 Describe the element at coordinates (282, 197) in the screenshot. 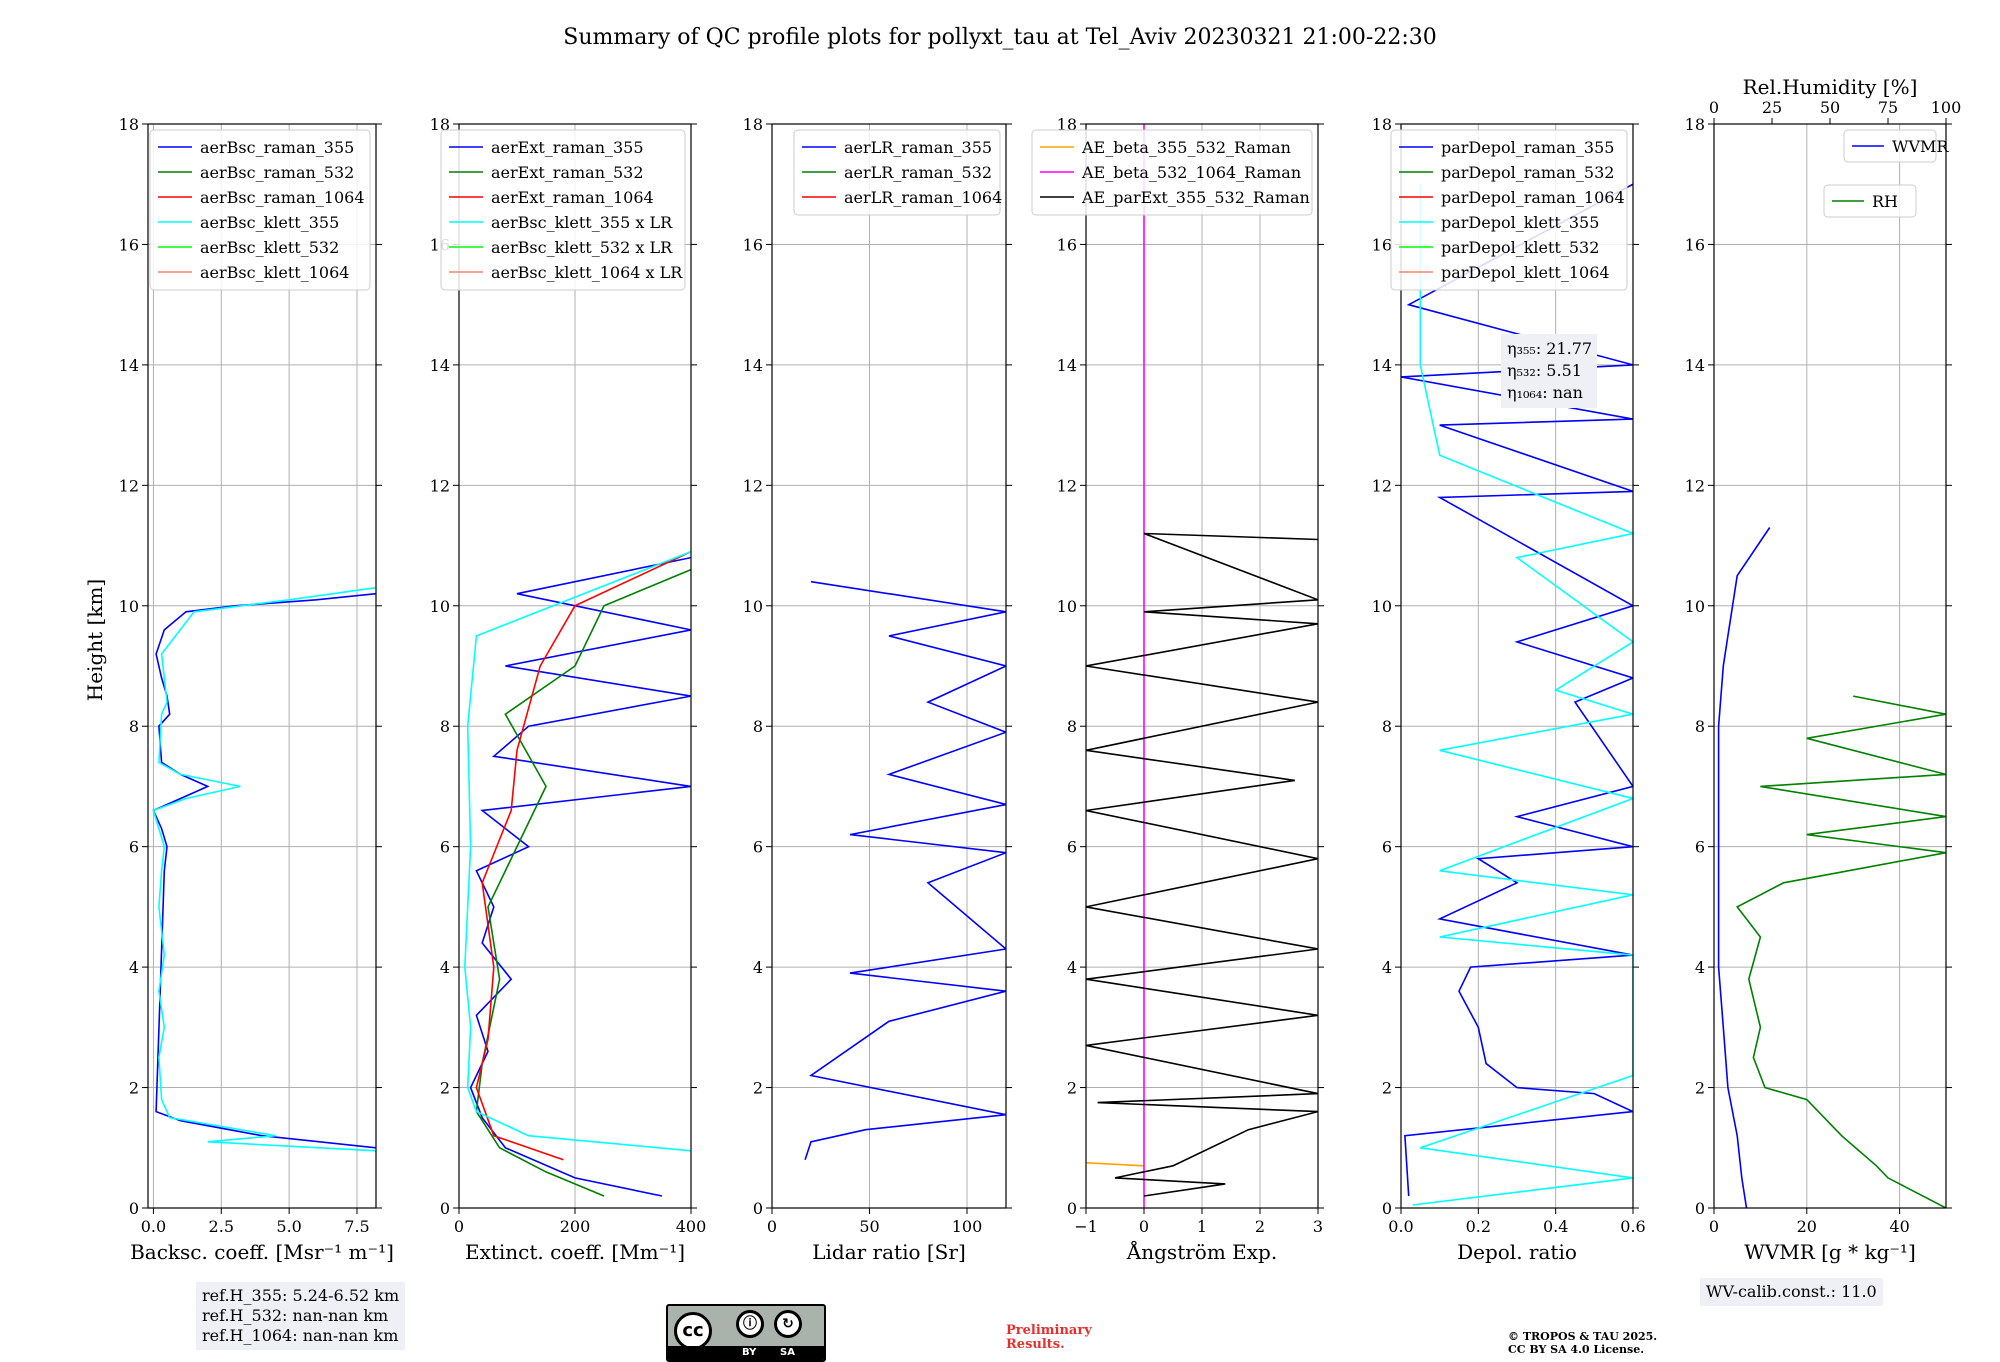

I see `legend-entry: aerBsc_raman_1064` at that location.